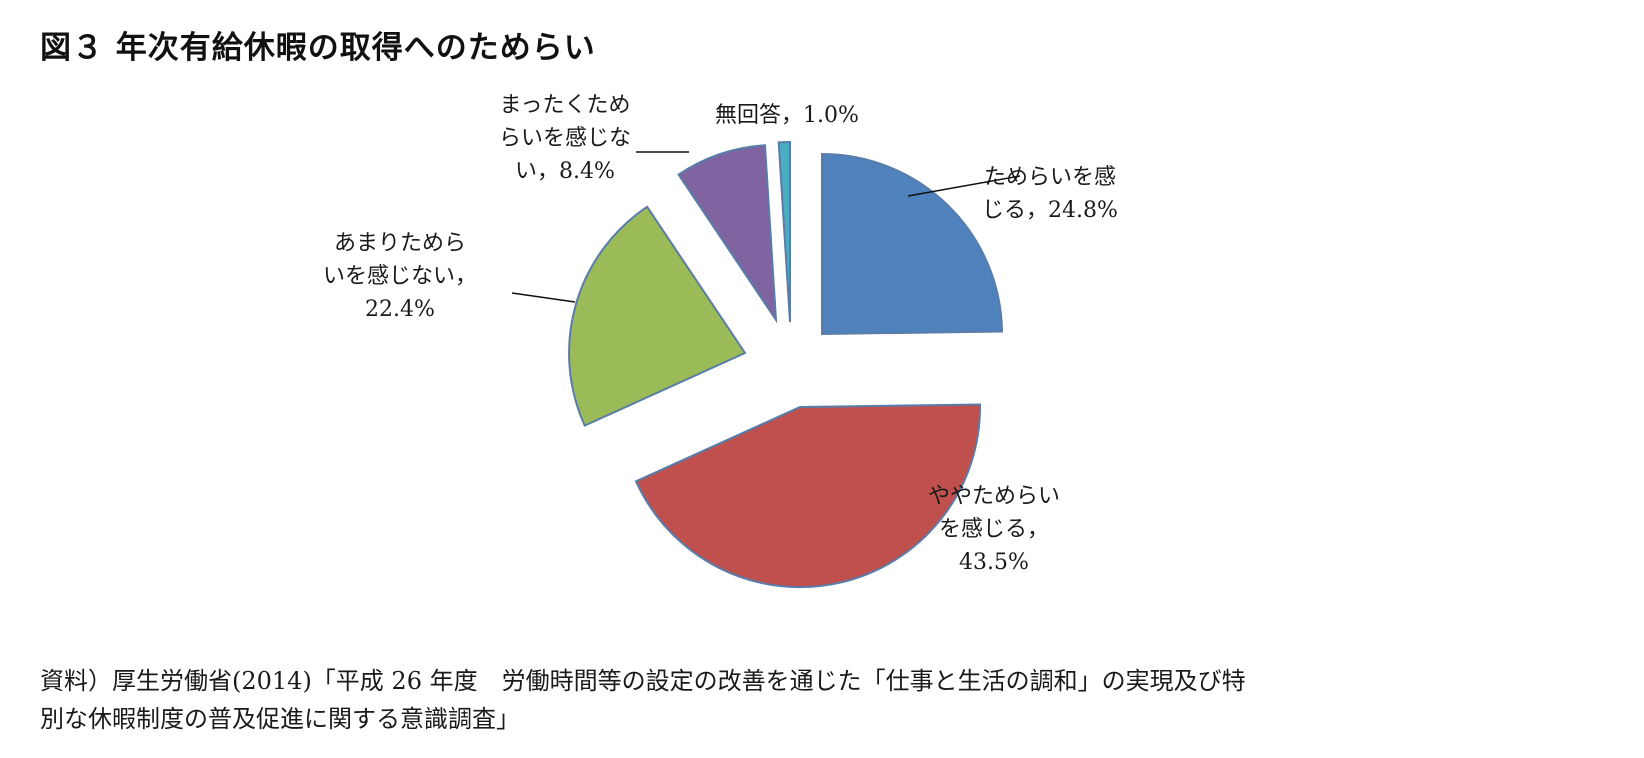 The height and width of the screenshot is (758, 1644). What do you see at coordinates (280, 719) in the screenshot?
I see `source-line-2: 別な休暇制度の普及促進に関する意識調査」` at bounding box center [280, 719].